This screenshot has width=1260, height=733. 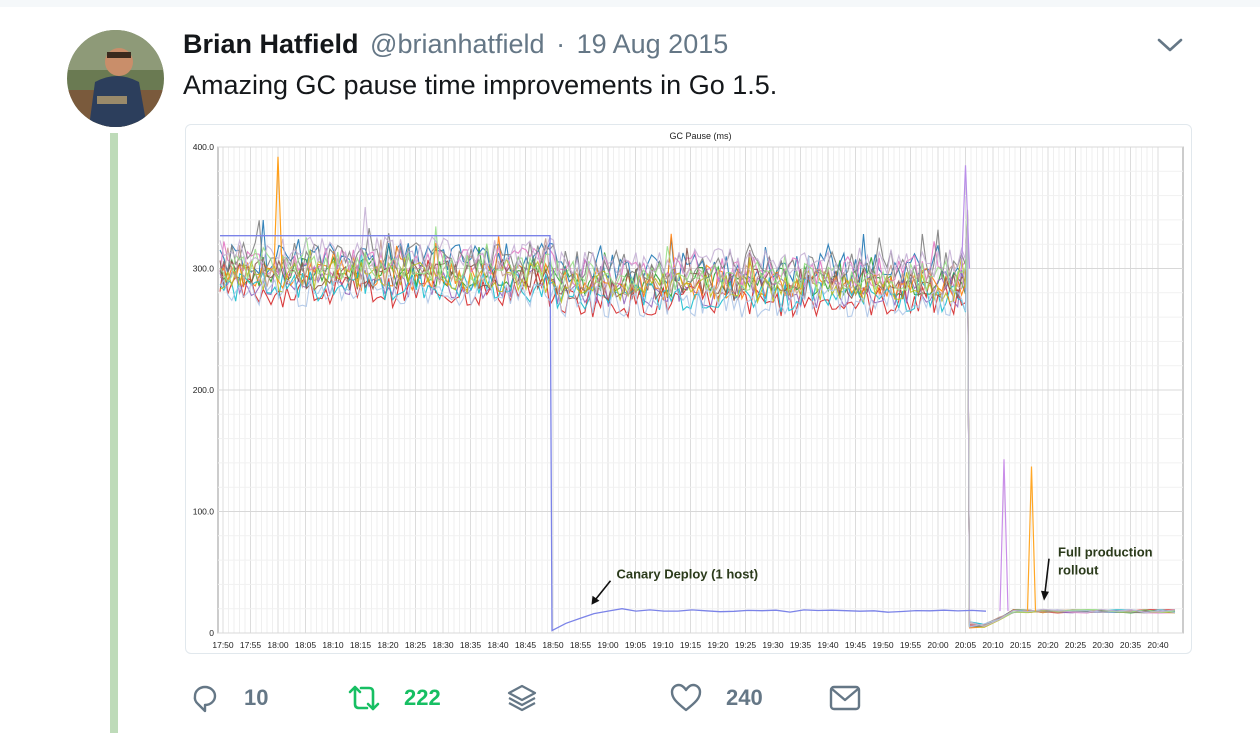 I want to click on x-tick-label: 18:50, so click(x=553, y=645).